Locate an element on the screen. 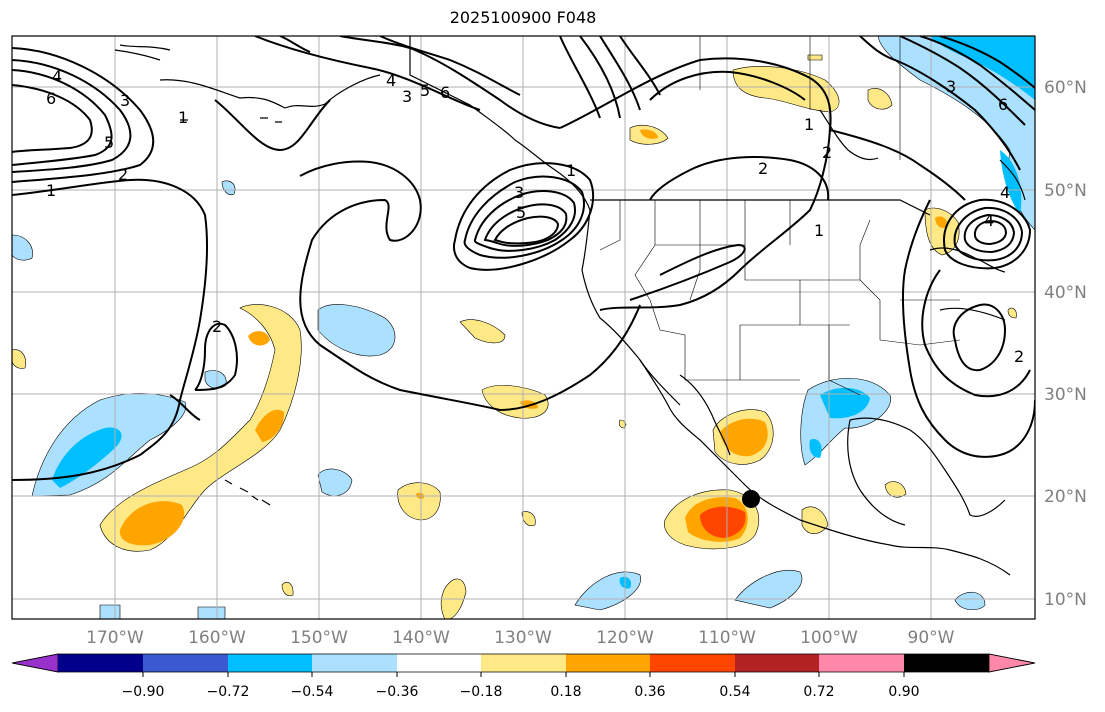 The image size is (1105, 712). colorbar-tick-label: −0.18 is located at coordinates (481, 692).